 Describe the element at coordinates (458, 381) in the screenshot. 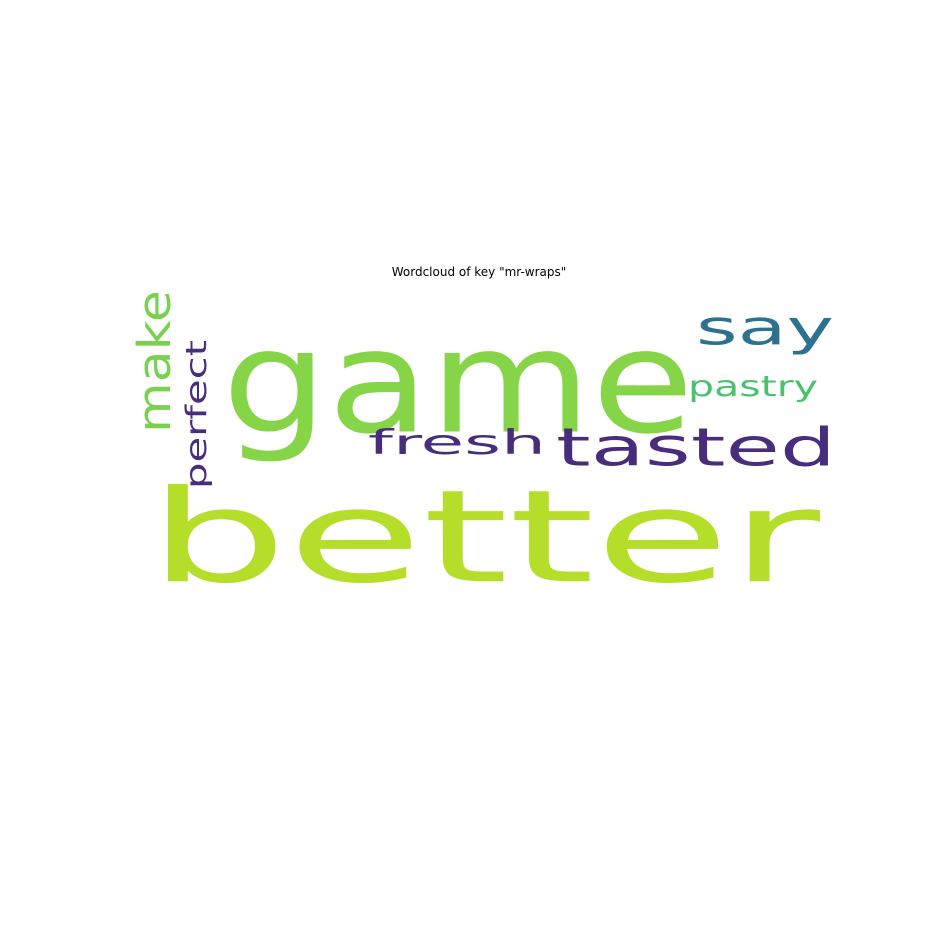

I see `word-game: game` at that location.